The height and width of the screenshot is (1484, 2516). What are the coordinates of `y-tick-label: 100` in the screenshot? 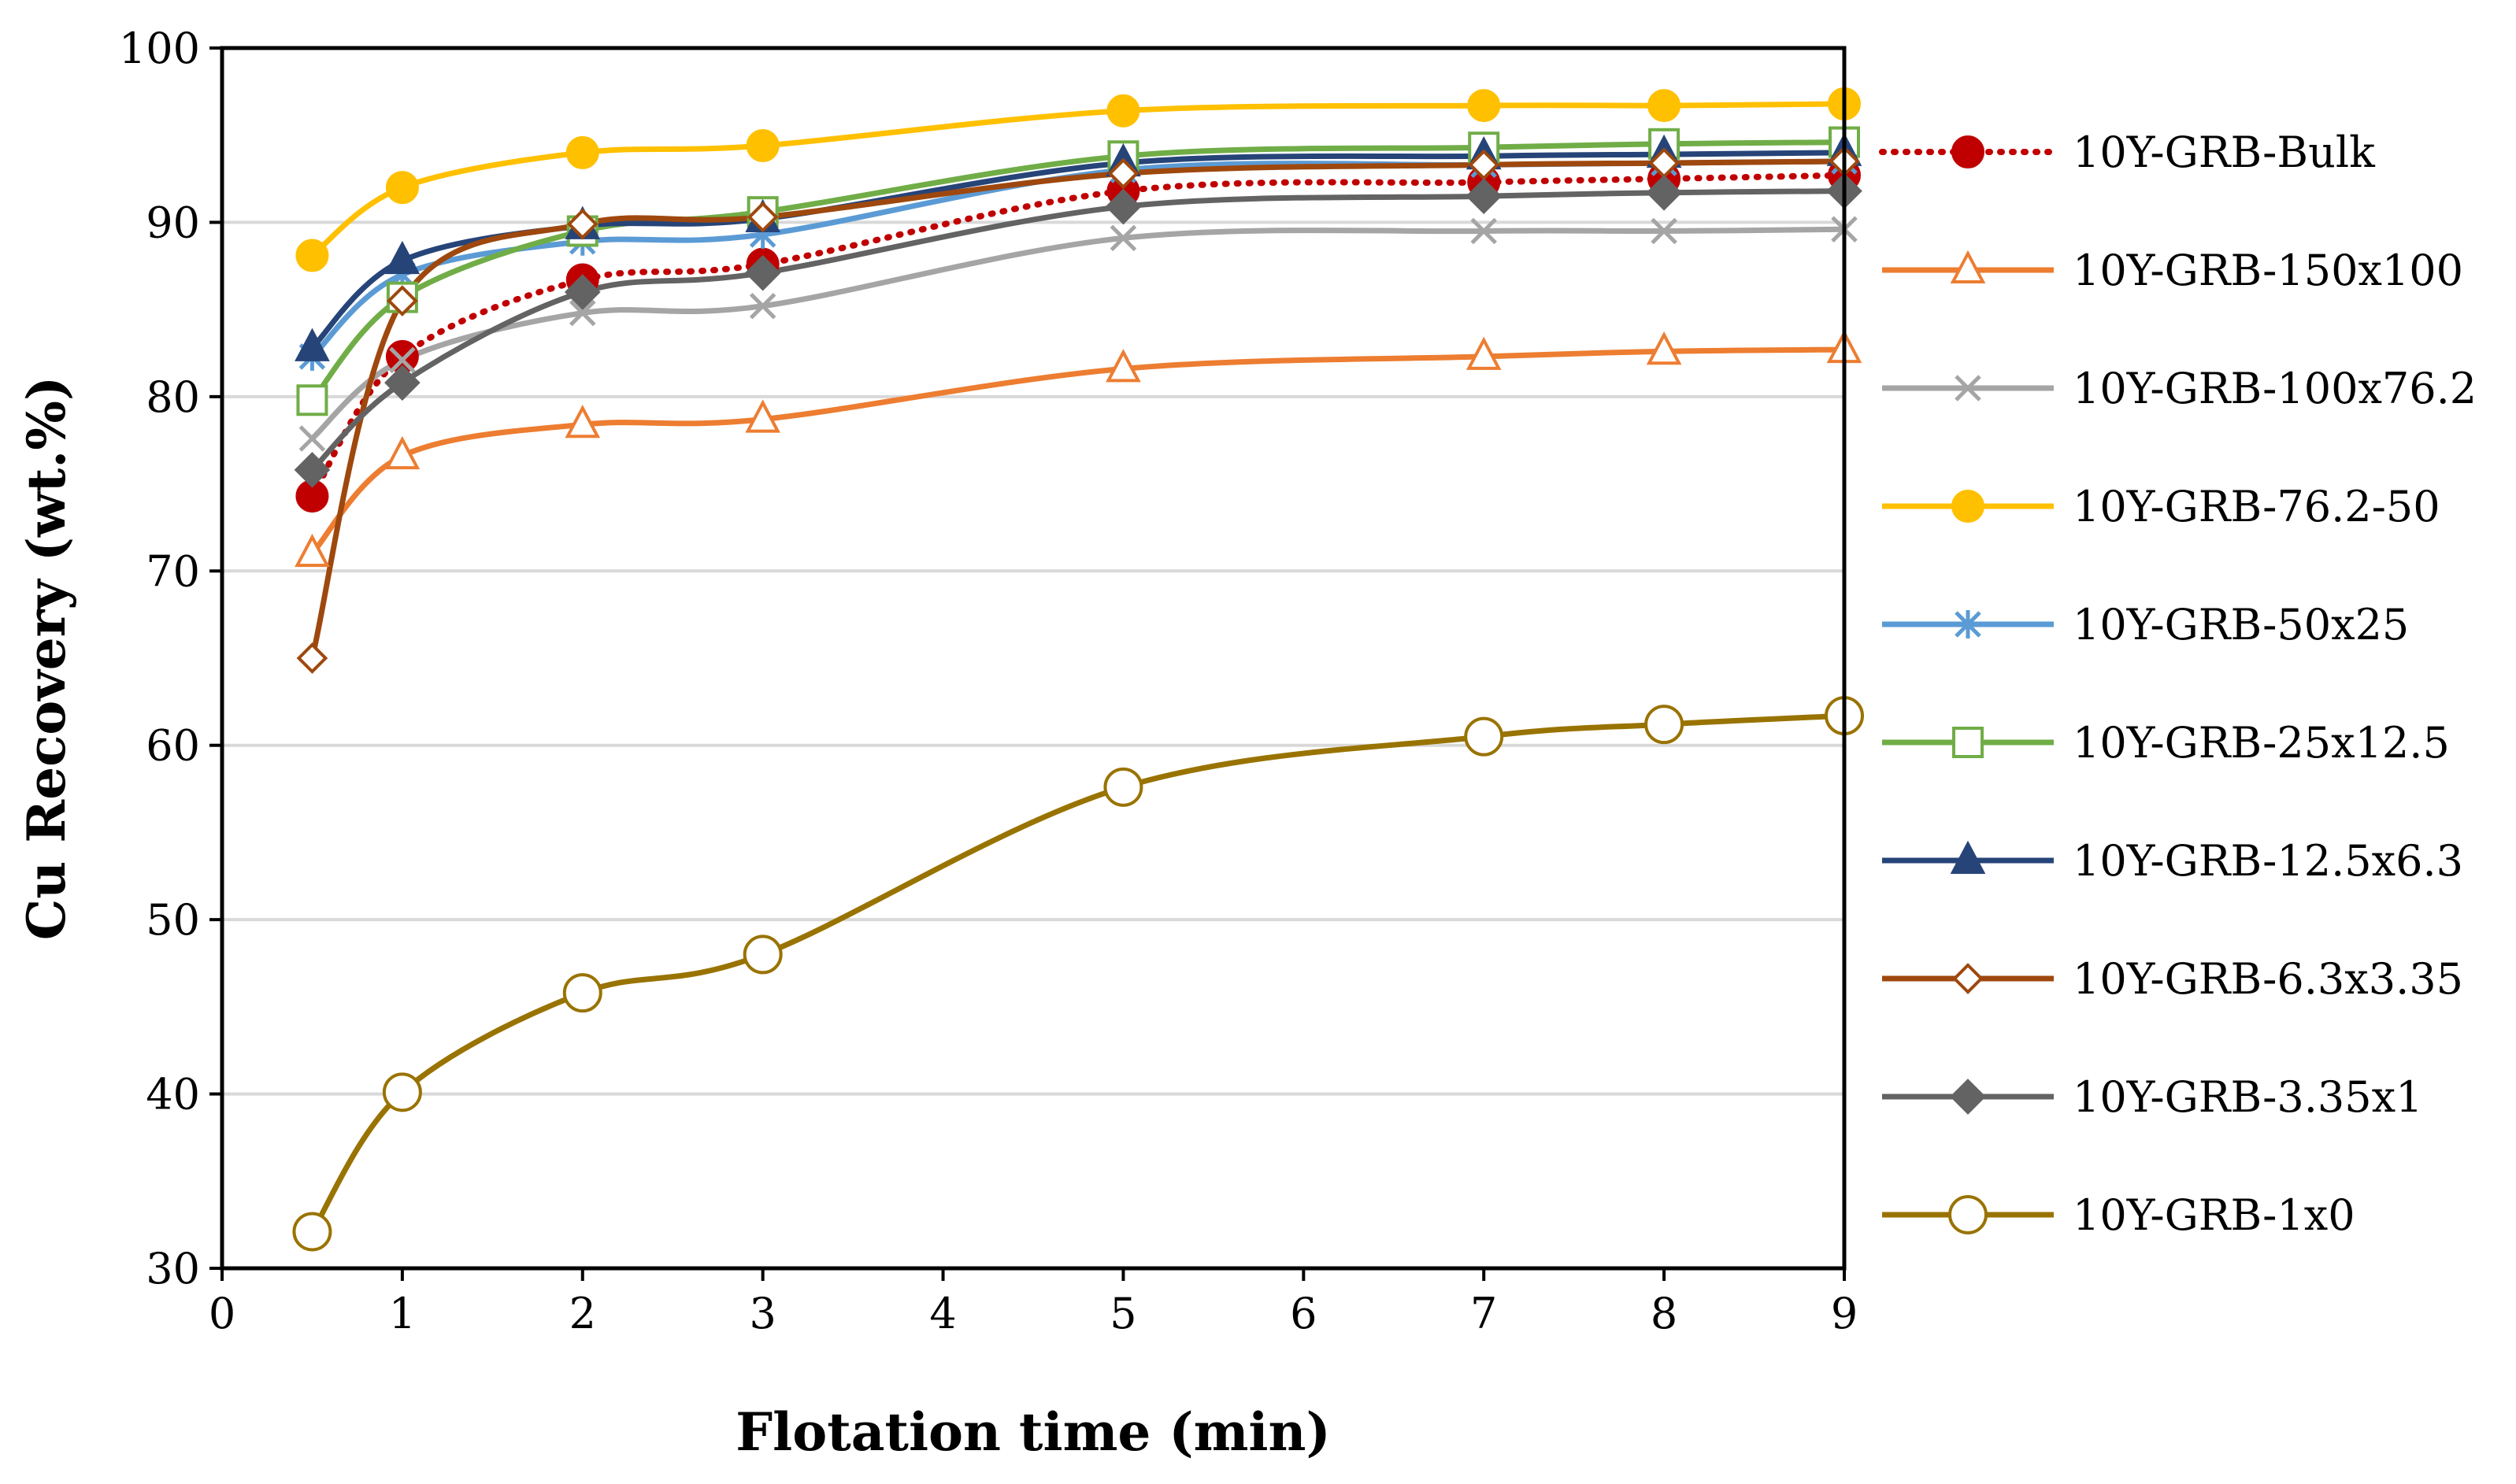 It's located at (159, 49).